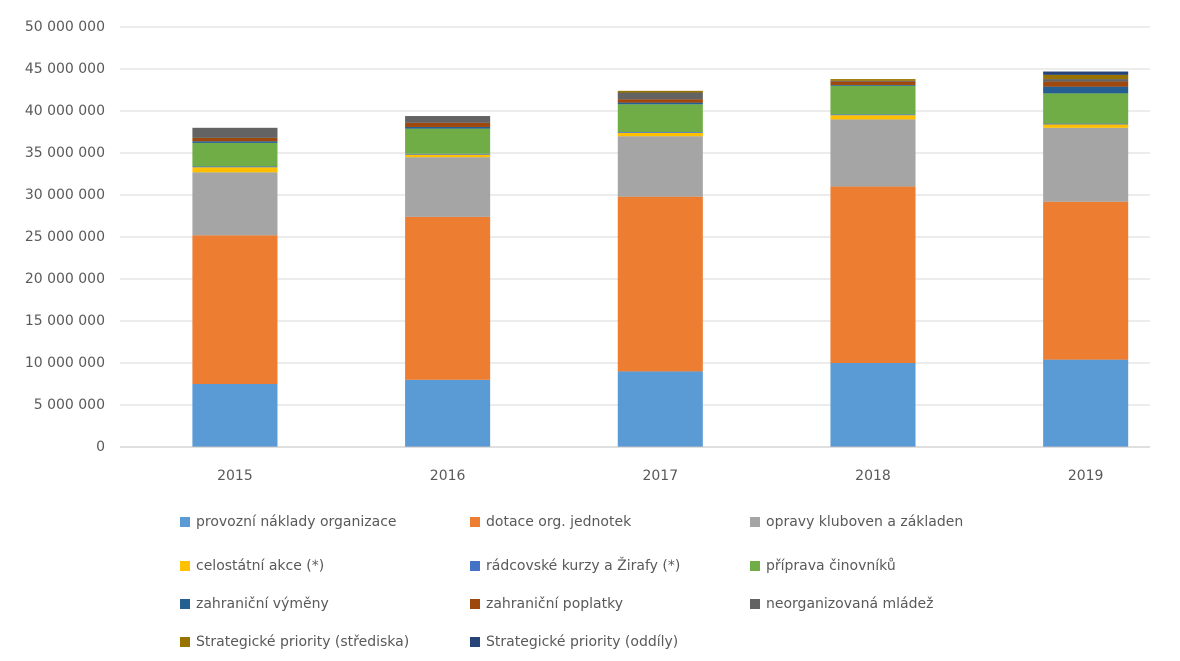 The width and height of the screenshot is (1180, 661). Describe the element at coordinates (302, 642) in the screenshot. I see `legend-label: Strategické priority (střediska)` at that location.